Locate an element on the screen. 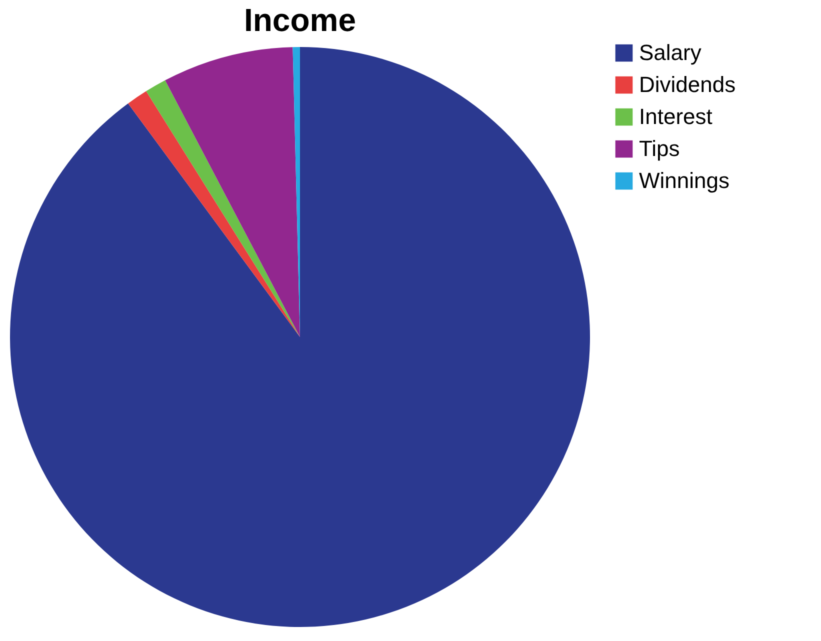 The image size is (821, 641). legend-label: Winnings is located at coordinates (684, 180).